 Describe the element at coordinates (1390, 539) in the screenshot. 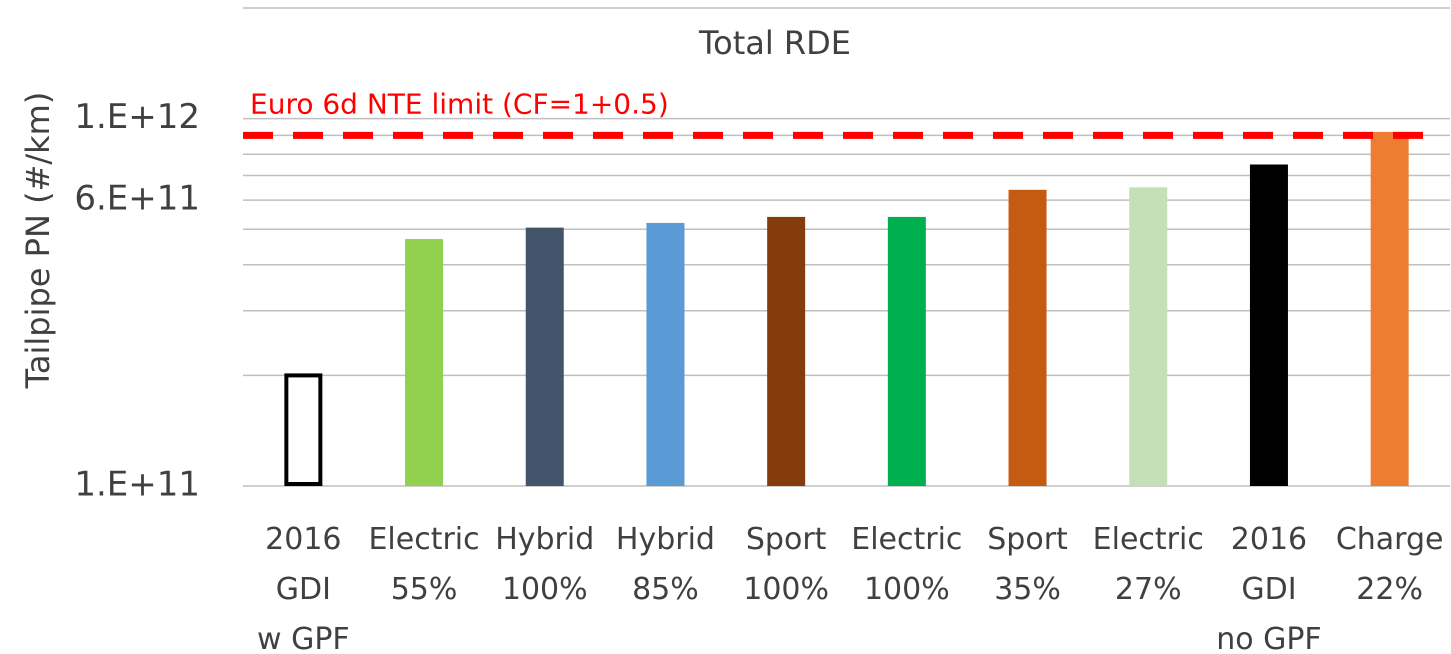

I see `x-tick-line: Charge` at that location.